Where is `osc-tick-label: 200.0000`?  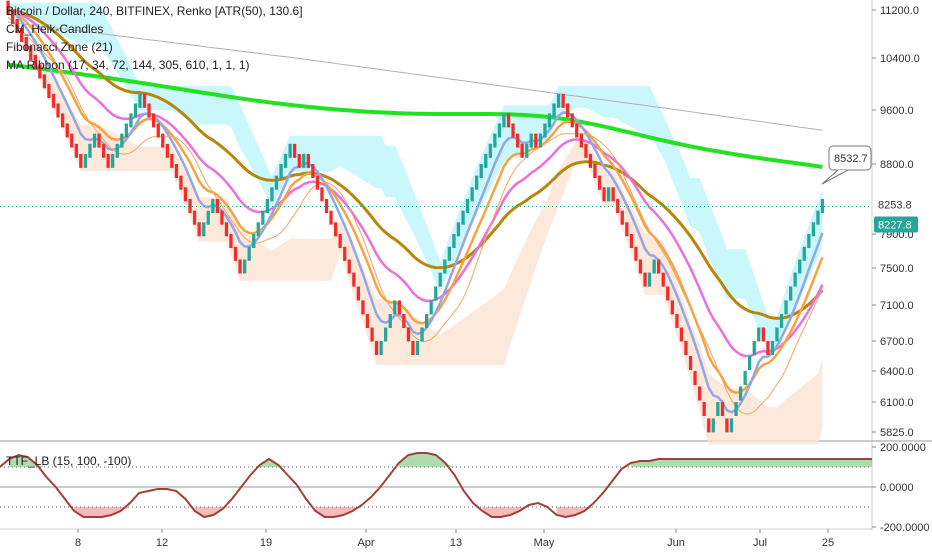
osc-tick-label: 200.0000 is located at coordinates (903, 448).